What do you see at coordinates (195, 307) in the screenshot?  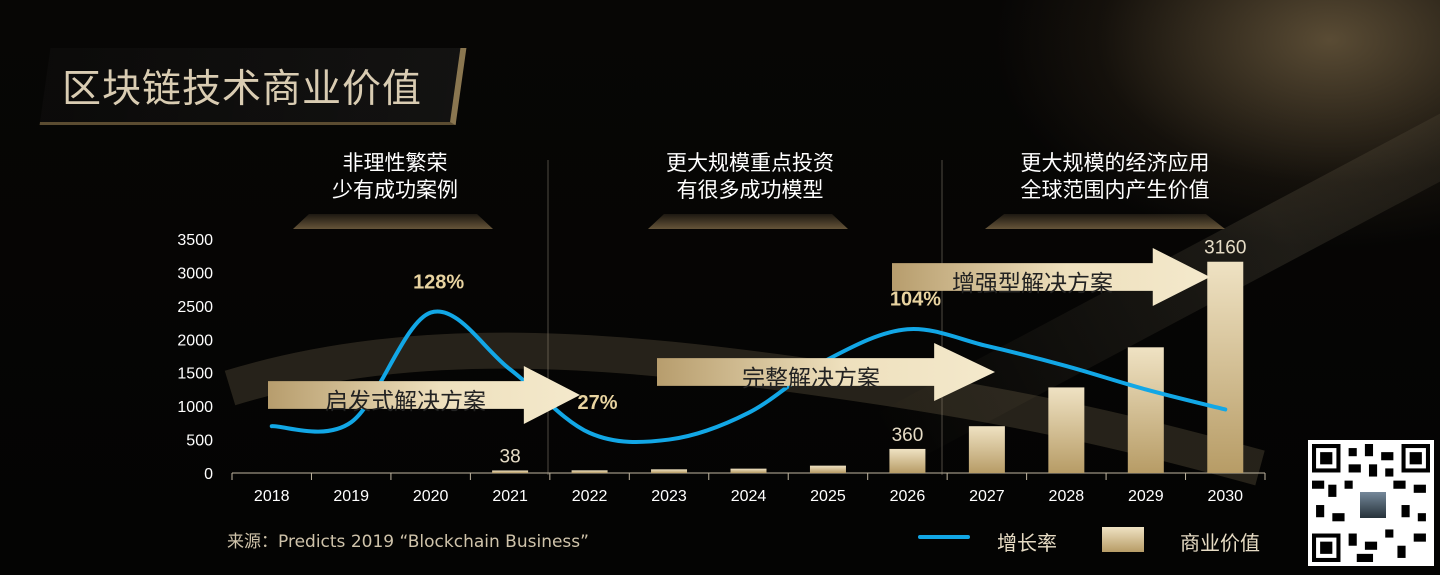 I see `y-tick-label: 2500` at bounding box center [195, 307].